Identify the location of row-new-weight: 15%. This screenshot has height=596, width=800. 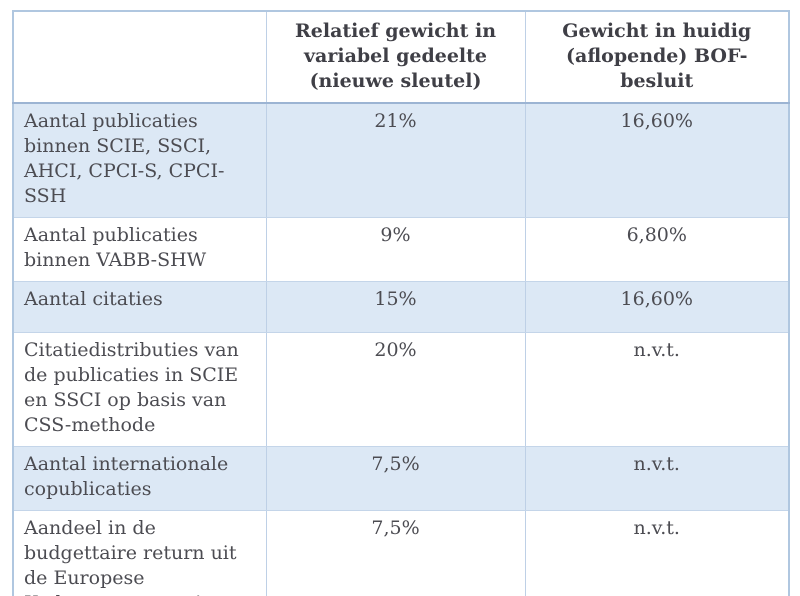
(395, 307).